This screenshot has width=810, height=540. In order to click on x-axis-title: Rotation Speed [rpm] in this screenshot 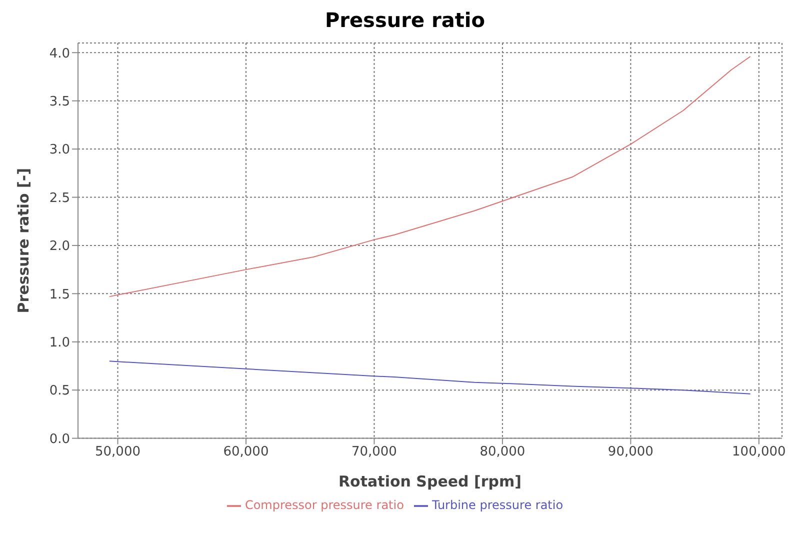, I will do `click(430, 481)`.